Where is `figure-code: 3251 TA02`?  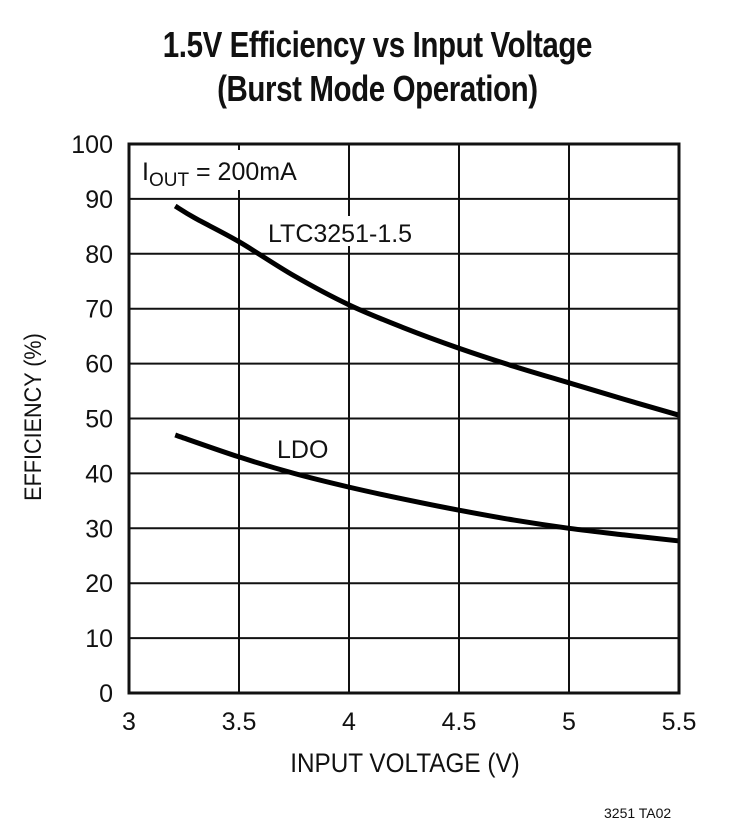 figure-code: 3251 TA02 is located at coordinates (638, 813).